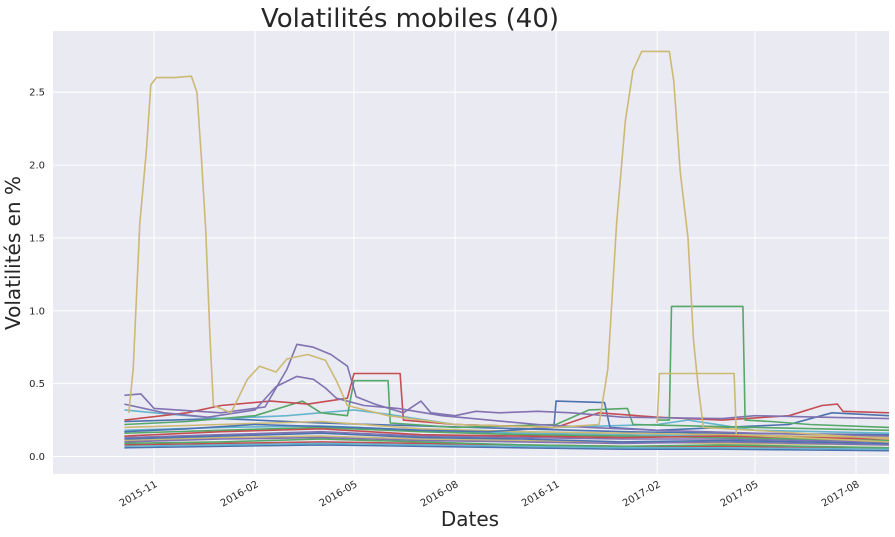 This screenshot has height=537, width=895. Describe the element at coordinates (37, 384) in the screenshot. I see `y-tick-label: 0.5` at that location.